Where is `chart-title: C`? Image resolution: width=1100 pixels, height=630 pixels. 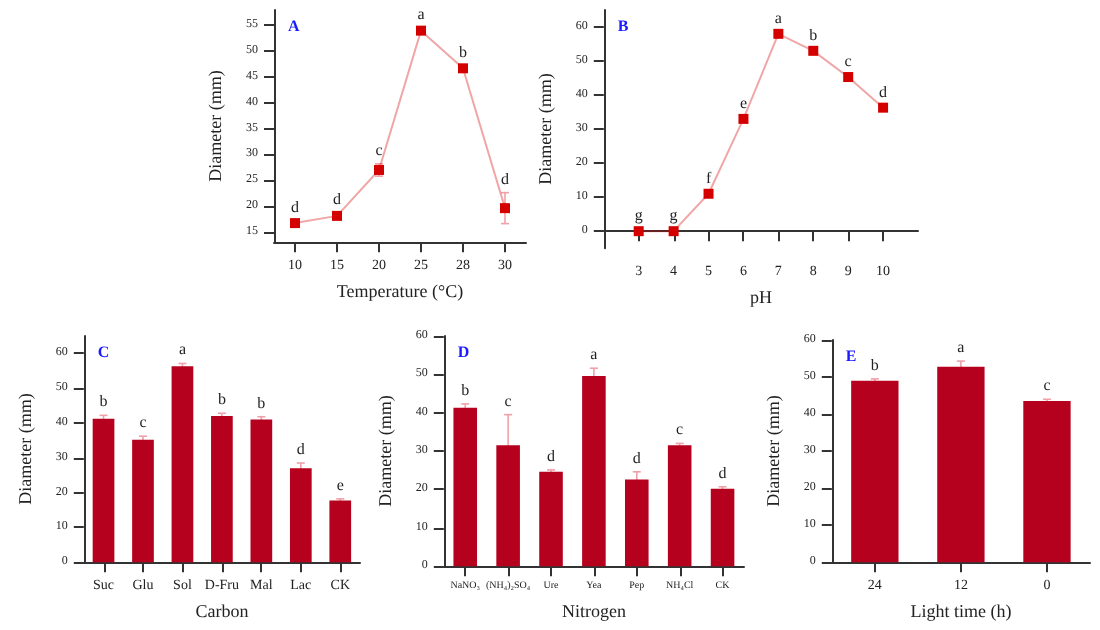 chart-title: C is located at coordinates (103, 352).